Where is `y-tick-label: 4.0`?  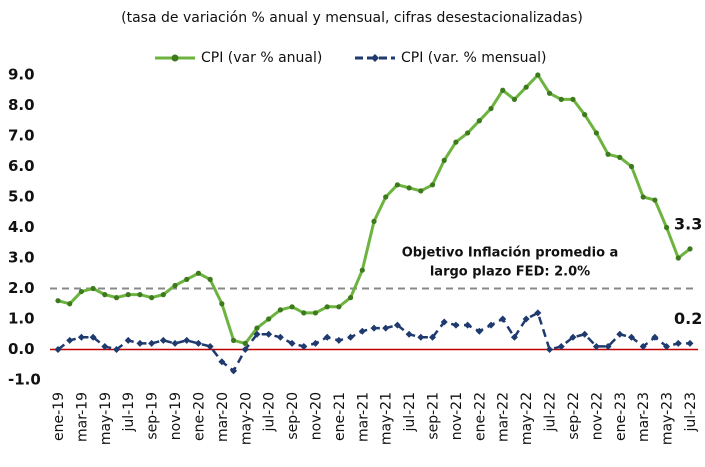
y-tick-label: 4.0 is located at coordinates (21, 227).